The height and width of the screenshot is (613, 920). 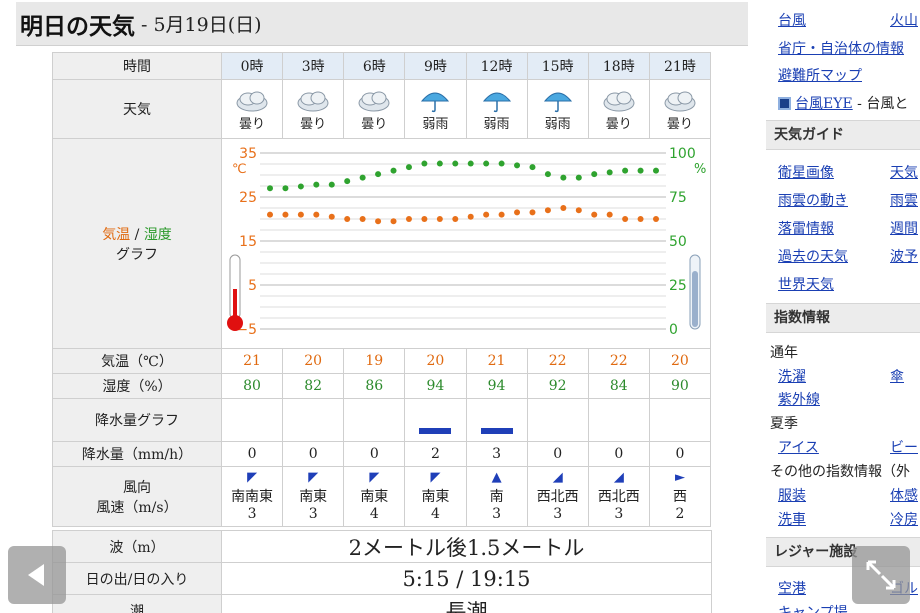 I want to click on body-feel-link: 体感, so click(x=904, y=496).